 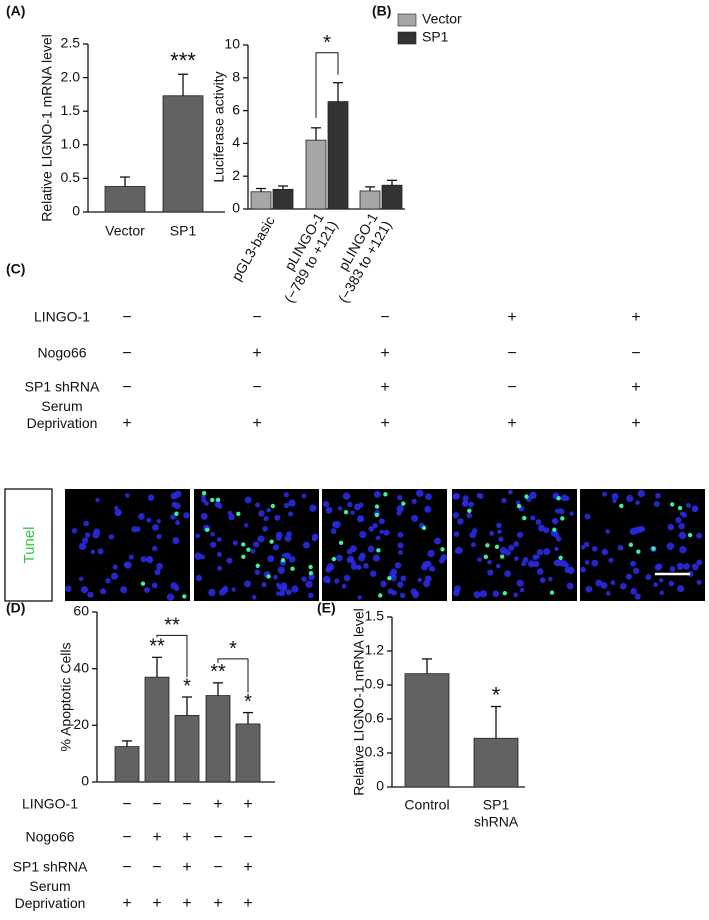 What do you see at coordinates (125, 231) in the screenshot?
I see `x-tick-label: Vector` at bounding box center [125, 231].